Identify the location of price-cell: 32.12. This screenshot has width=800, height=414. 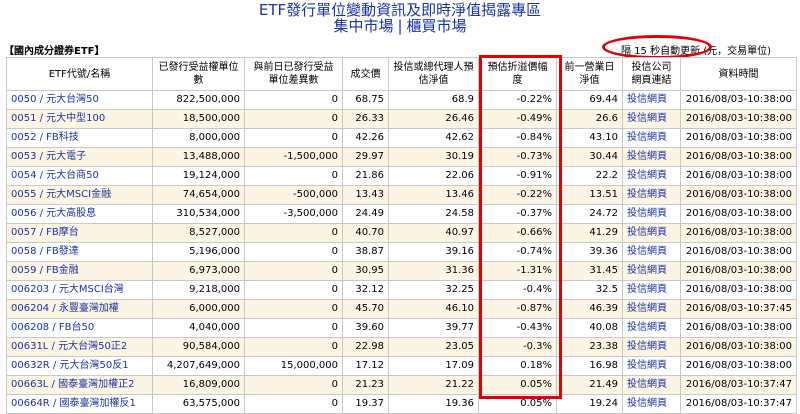
(365, 290).